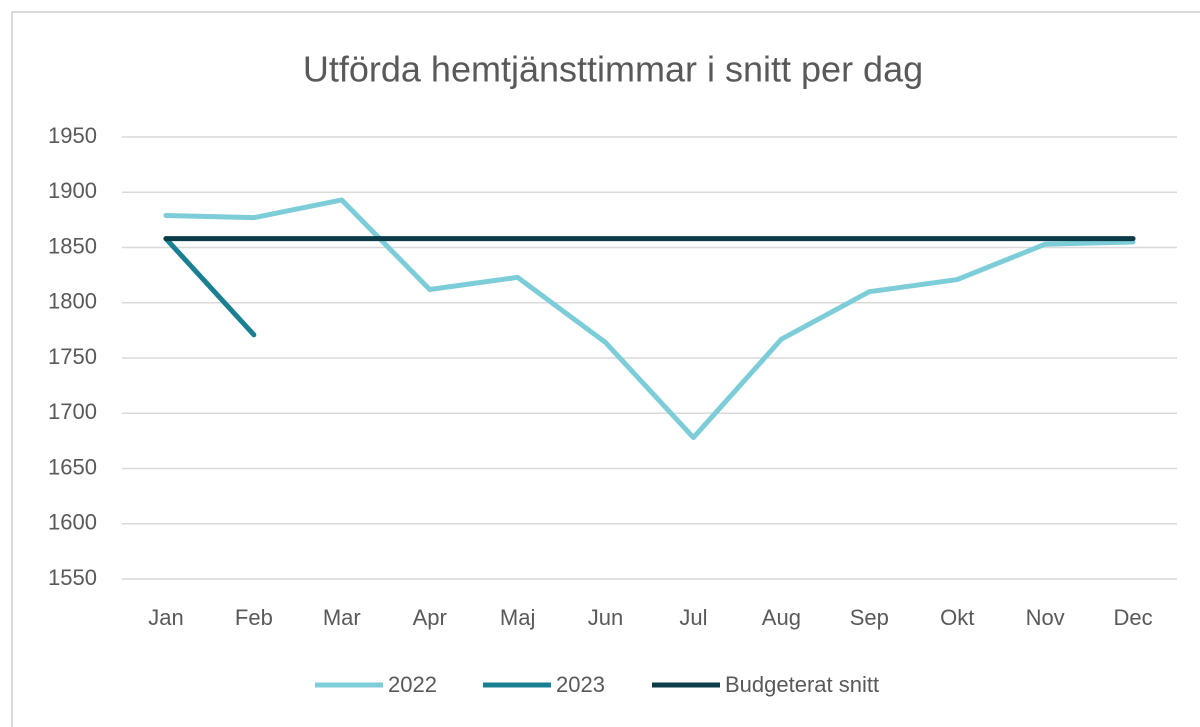 This screenshot has height=727, width=1200. Describe the element at coordinates (72, 466) in the screenshot. I see `y-tick-label: 1650` at that location.